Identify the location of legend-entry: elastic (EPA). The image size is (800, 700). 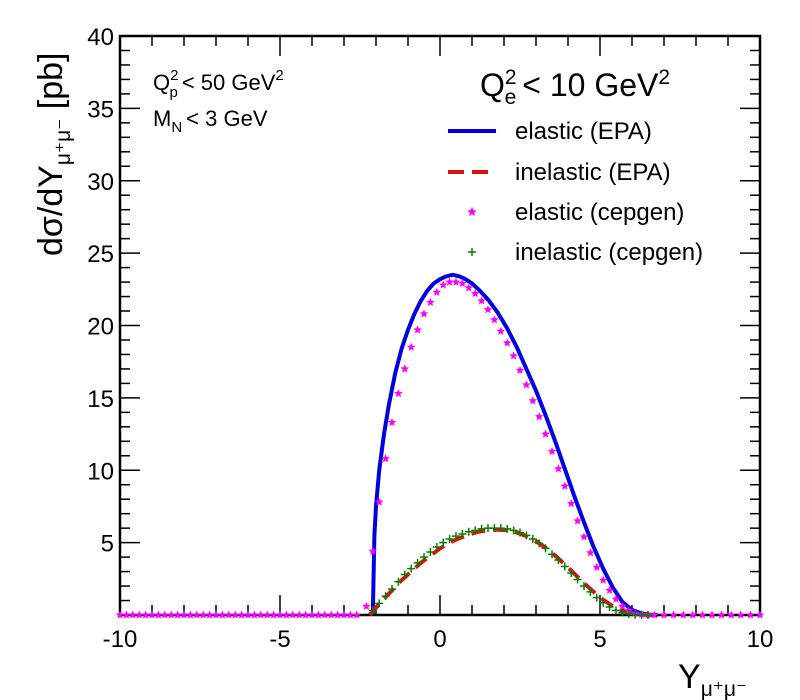
(550, 131).